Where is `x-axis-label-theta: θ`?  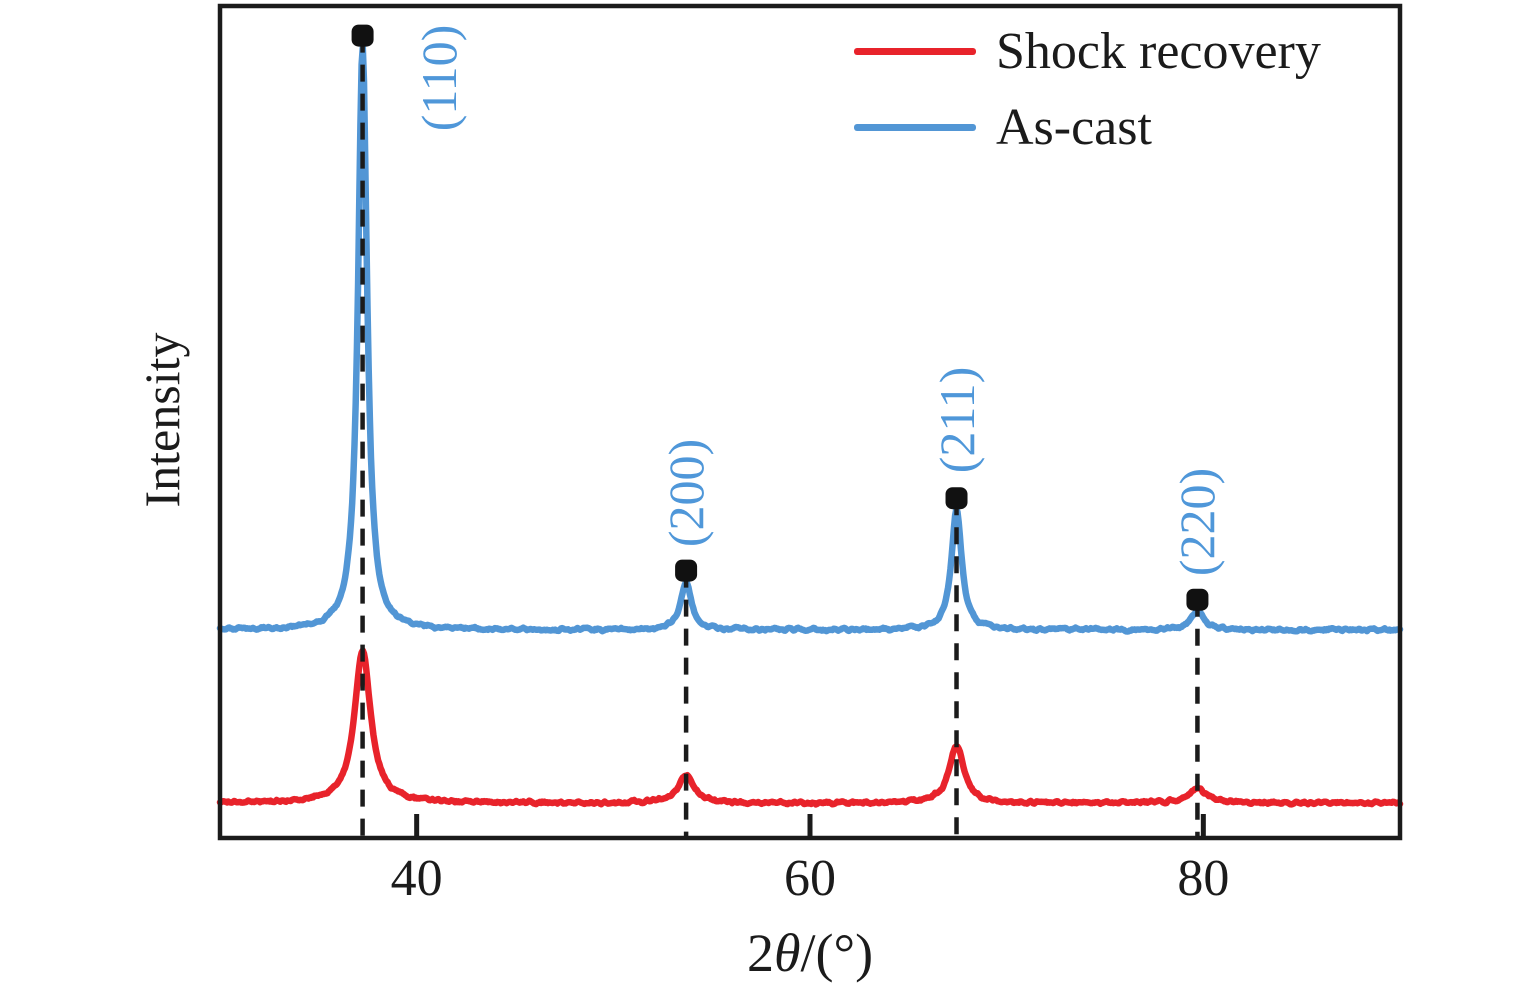 x-axis-label-theta: θ is located at coordinates (787, 953).